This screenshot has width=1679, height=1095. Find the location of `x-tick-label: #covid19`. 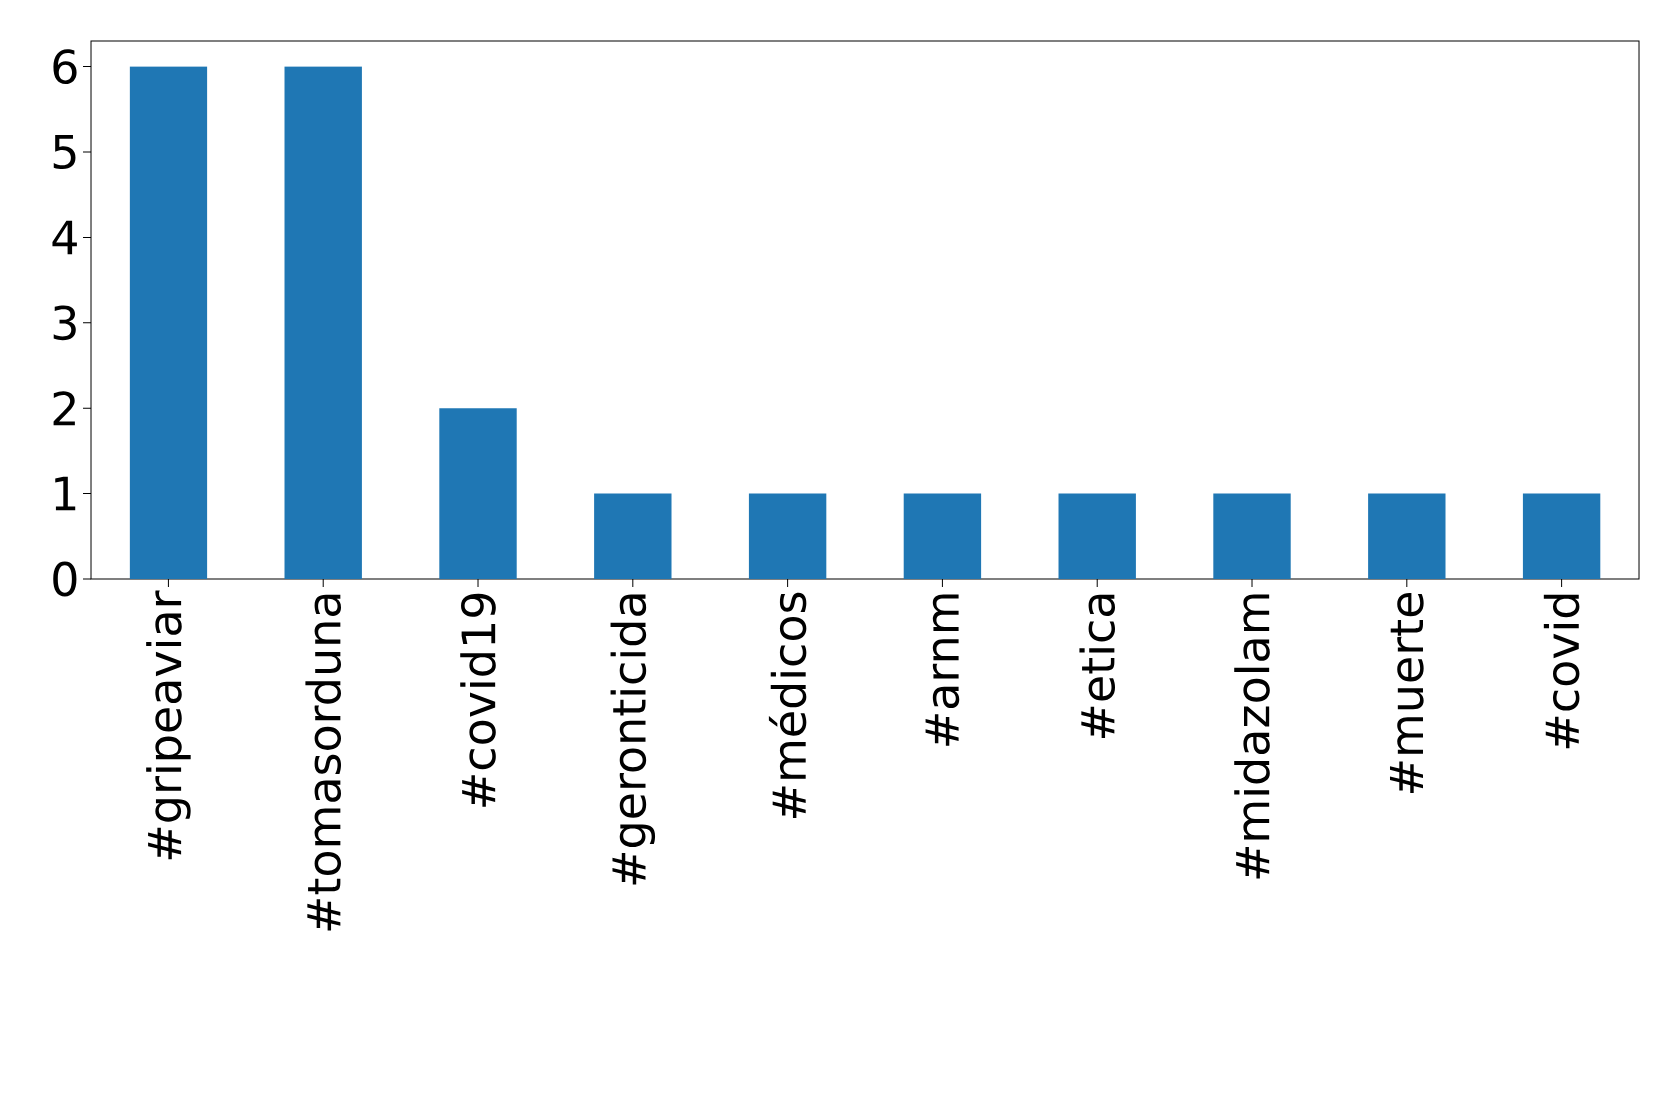

x-tick-label: #covid19 is located at coordinates (478, 700).